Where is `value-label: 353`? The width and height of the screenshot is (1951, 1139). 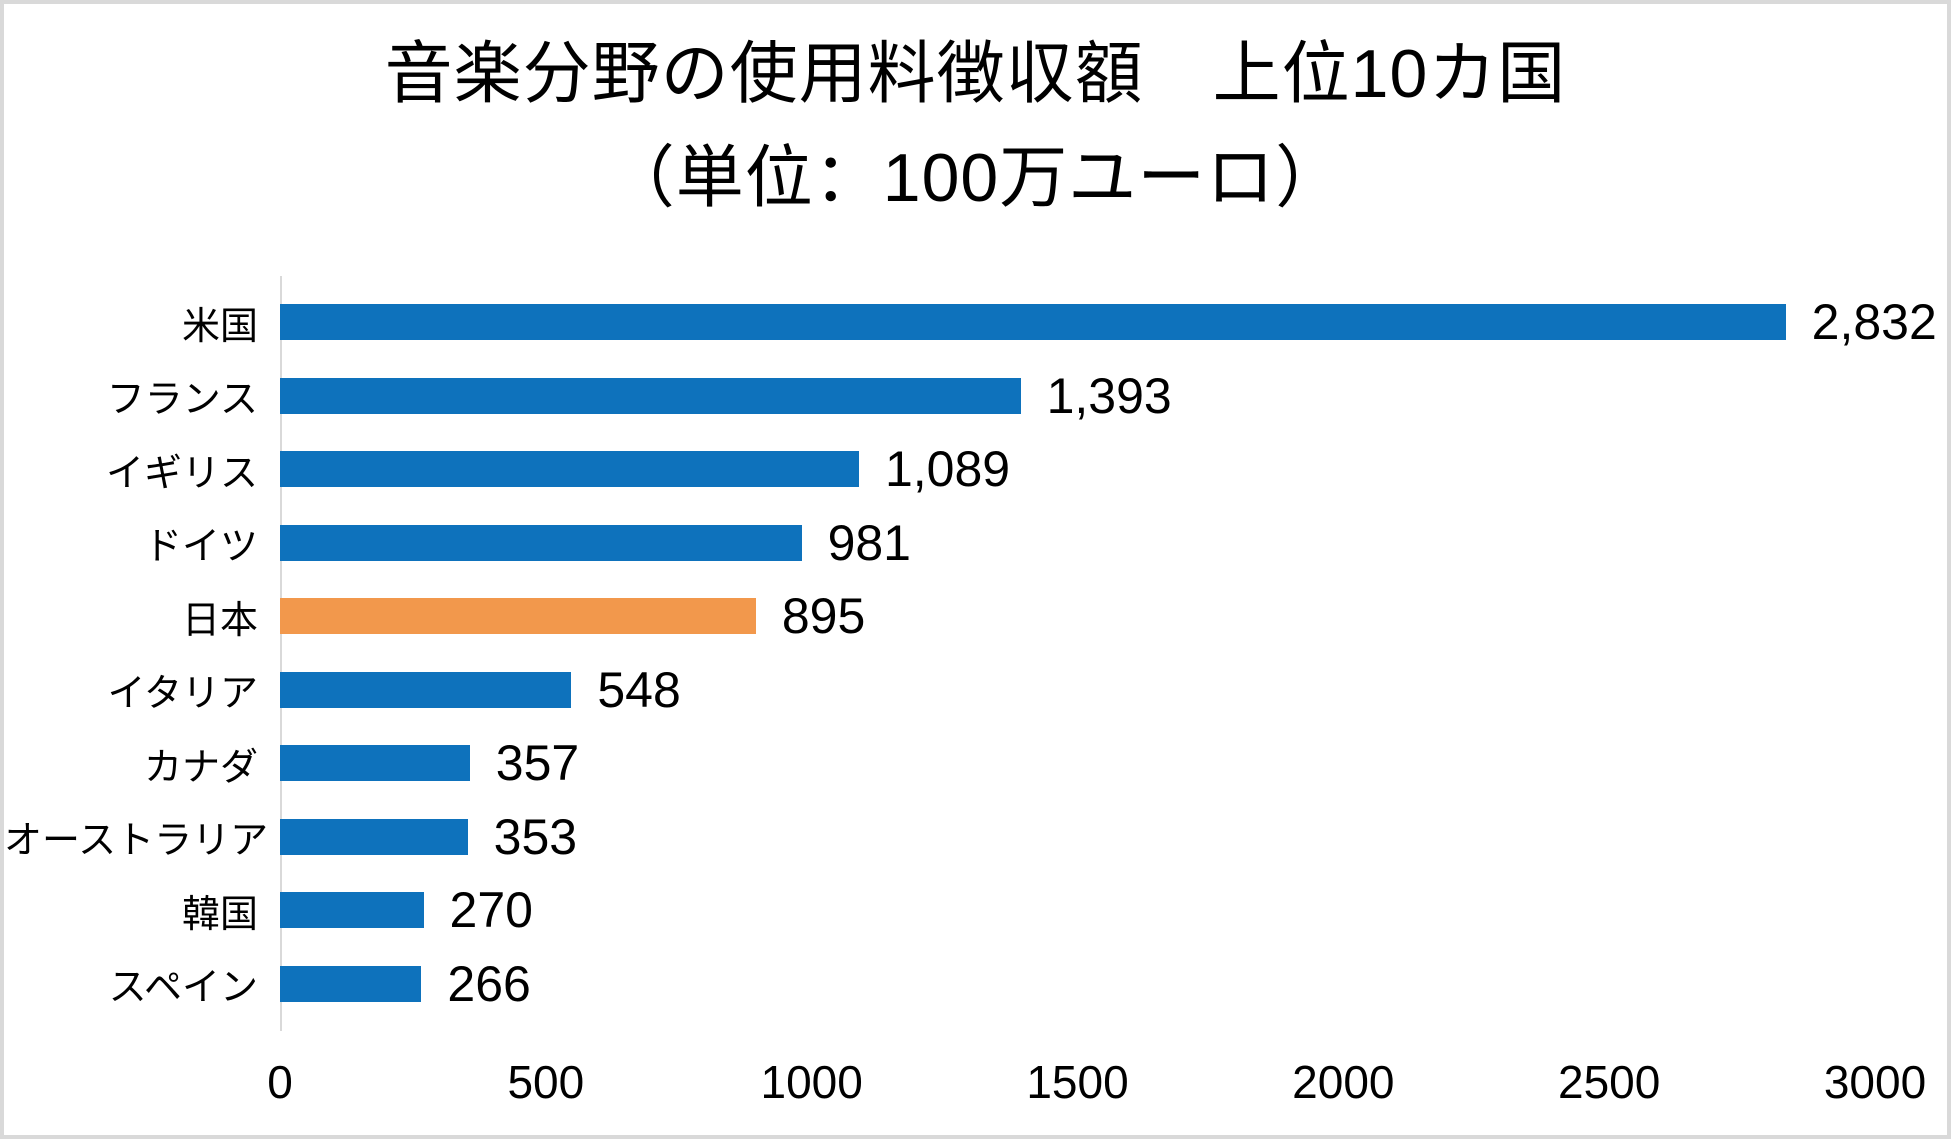
value-label: 353 is located at coordinates (535, 836).